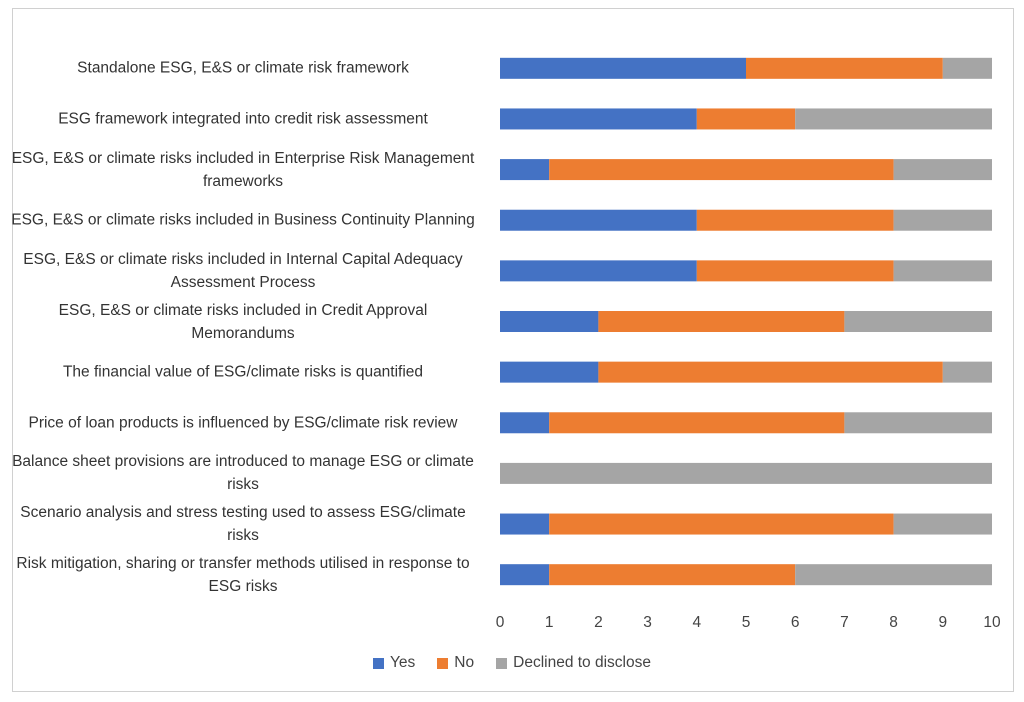 This screenshot has width=1024, height=702. What do you see at coordinates (893, 622) in the screenshot?
I see `x-tick-label: 8` at bounding box center [893, 622].